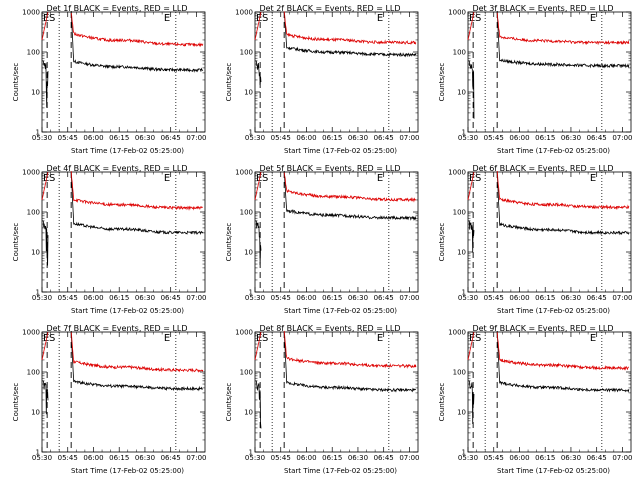 The width and height of the screenshot is (640, 480). Describe the element at coordinates (330, 8) in the screenshot. I see `panel-title: Det 2f BLACK = Events, RED = LLD` at that location.